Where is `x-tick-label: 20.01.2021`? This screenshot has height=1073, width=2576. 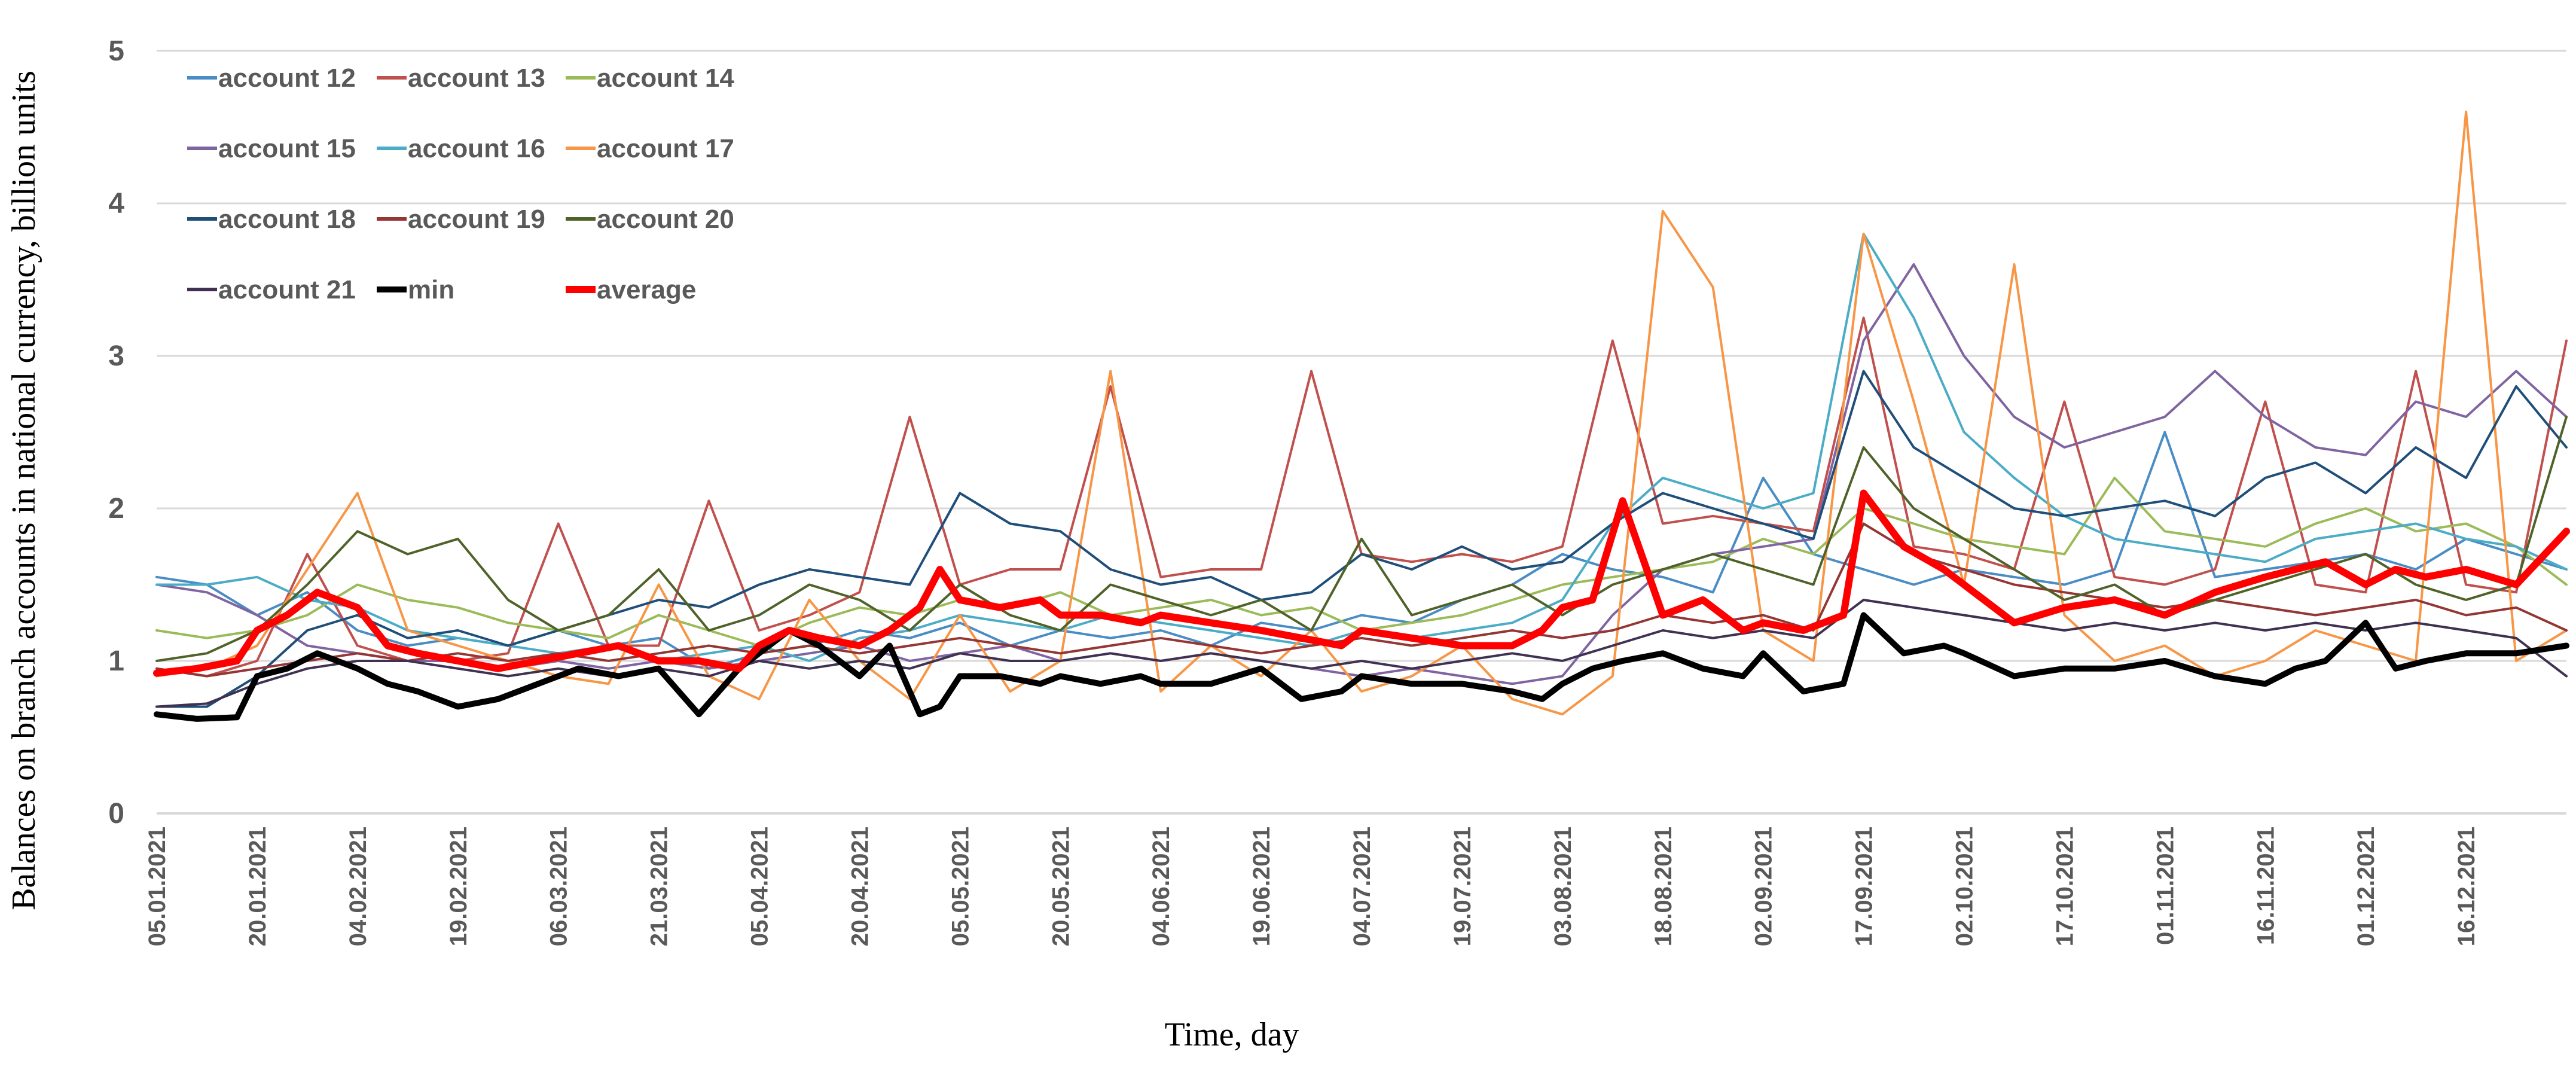 x-tick-label: 20.01.2021 is located at coordinates (258, 886).